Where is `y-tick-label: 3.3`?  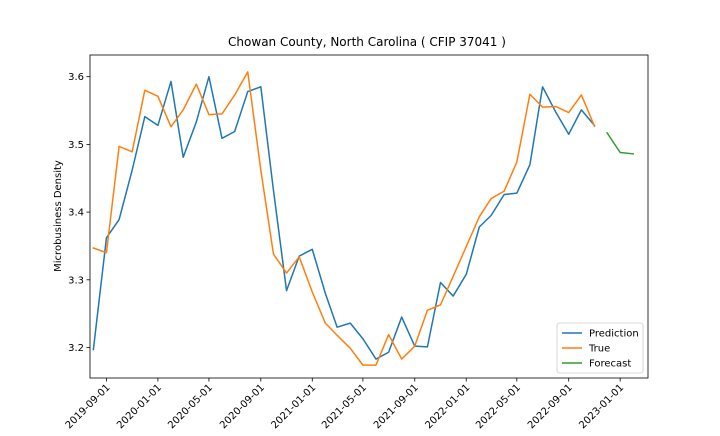 y-tick-label: 3.3 is located at coordinates (76, 280).